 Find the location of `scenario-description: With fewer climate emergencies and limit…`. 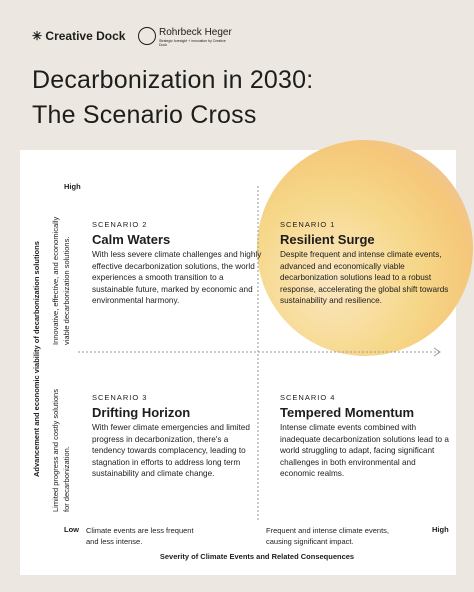

scenario-description: With fewer climate emergencies and limit… is located at coordinates (171, 450).